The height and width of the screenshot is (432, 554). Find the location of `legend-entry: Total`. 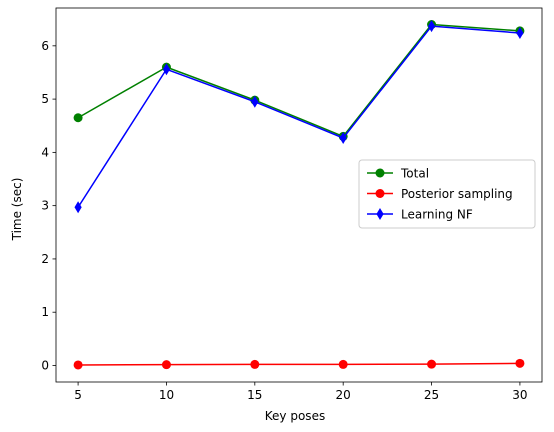

legend-entry: Total is located at coordinates (398, 174).